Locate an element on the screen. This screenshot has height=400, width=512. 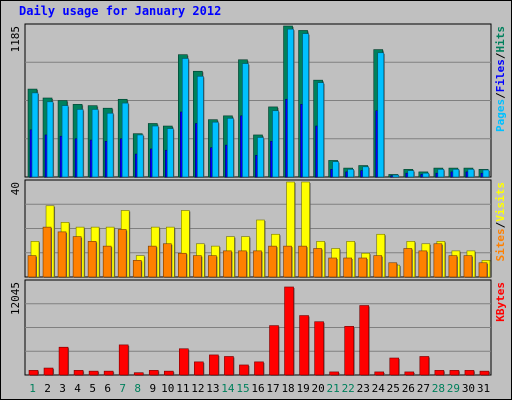
panel-1-ymax-label: 1185 is located at coordinates (15, 39).